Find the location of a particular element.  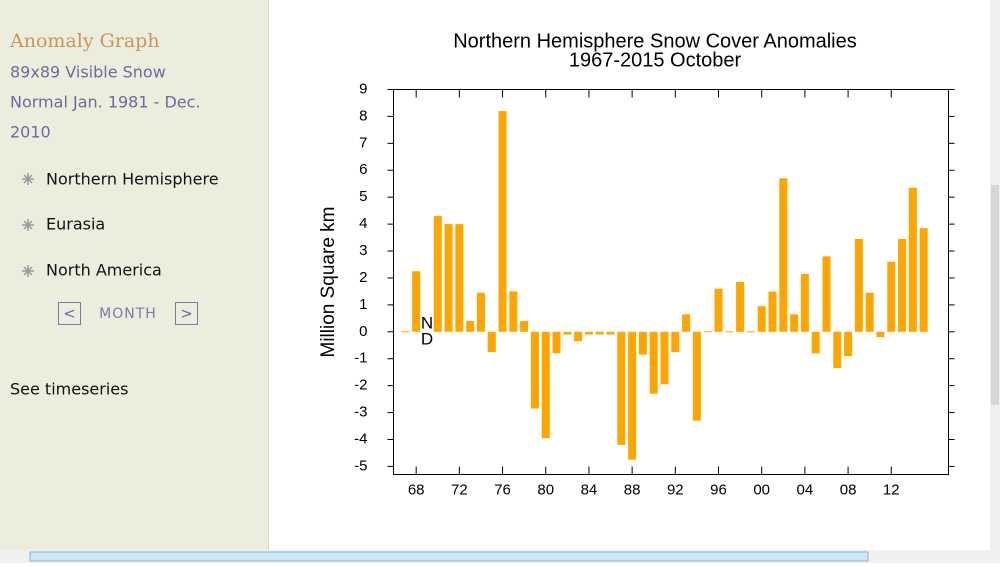

y-axis-label: Million Square km is located at coordinates (328, 282).